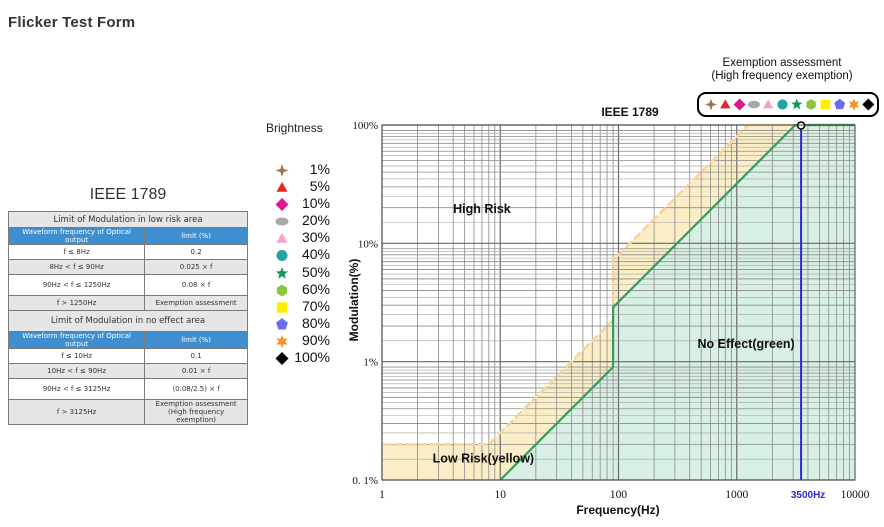 This screenshot has height=527, width=884. I want to click on legend-item: 60%, so click(303, 289).